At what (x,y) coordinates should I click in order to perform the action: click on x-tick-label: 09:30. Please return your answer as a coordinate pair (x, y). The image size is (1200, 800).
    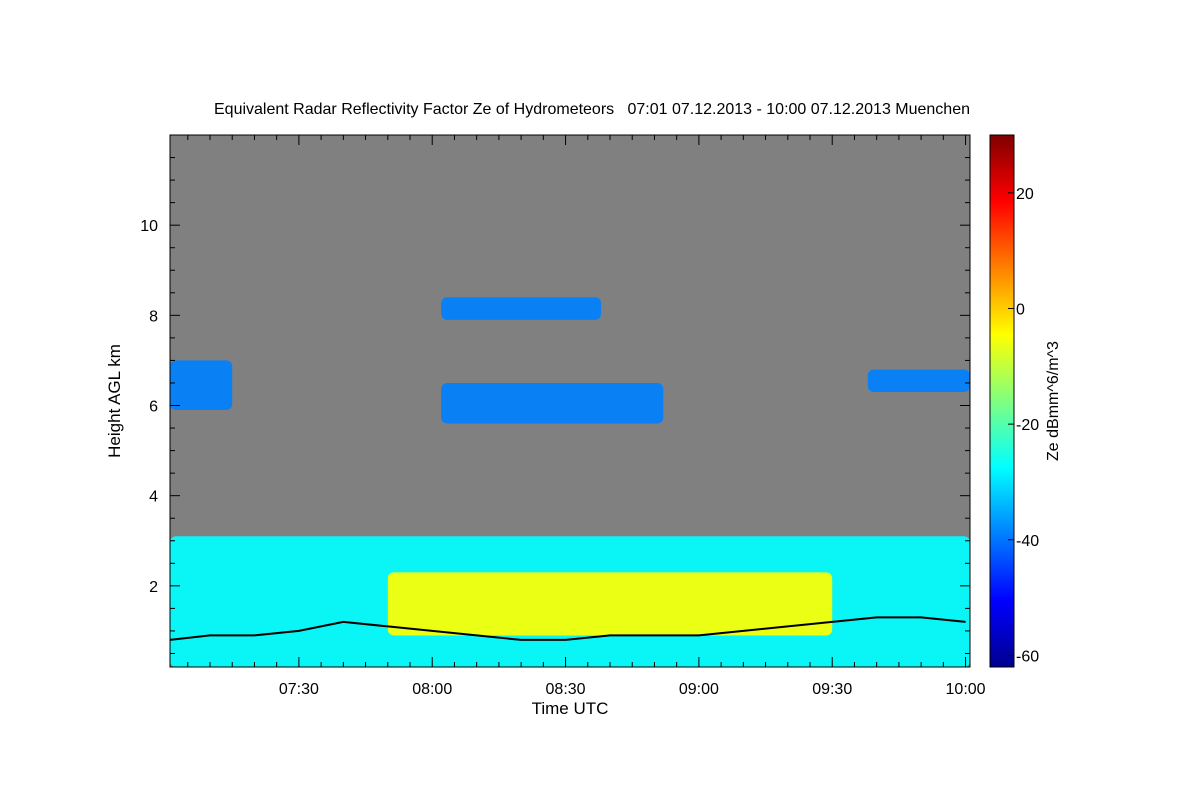
    Looking at the image, I should click on (832, 689).